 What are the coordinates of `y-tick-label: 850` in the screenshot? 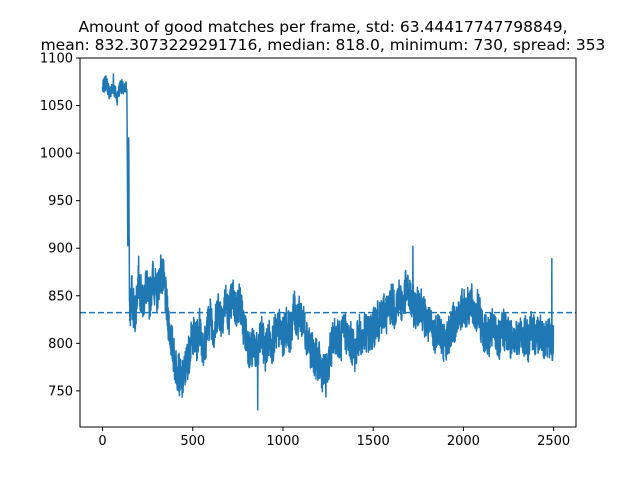 It's located at (60, 296).